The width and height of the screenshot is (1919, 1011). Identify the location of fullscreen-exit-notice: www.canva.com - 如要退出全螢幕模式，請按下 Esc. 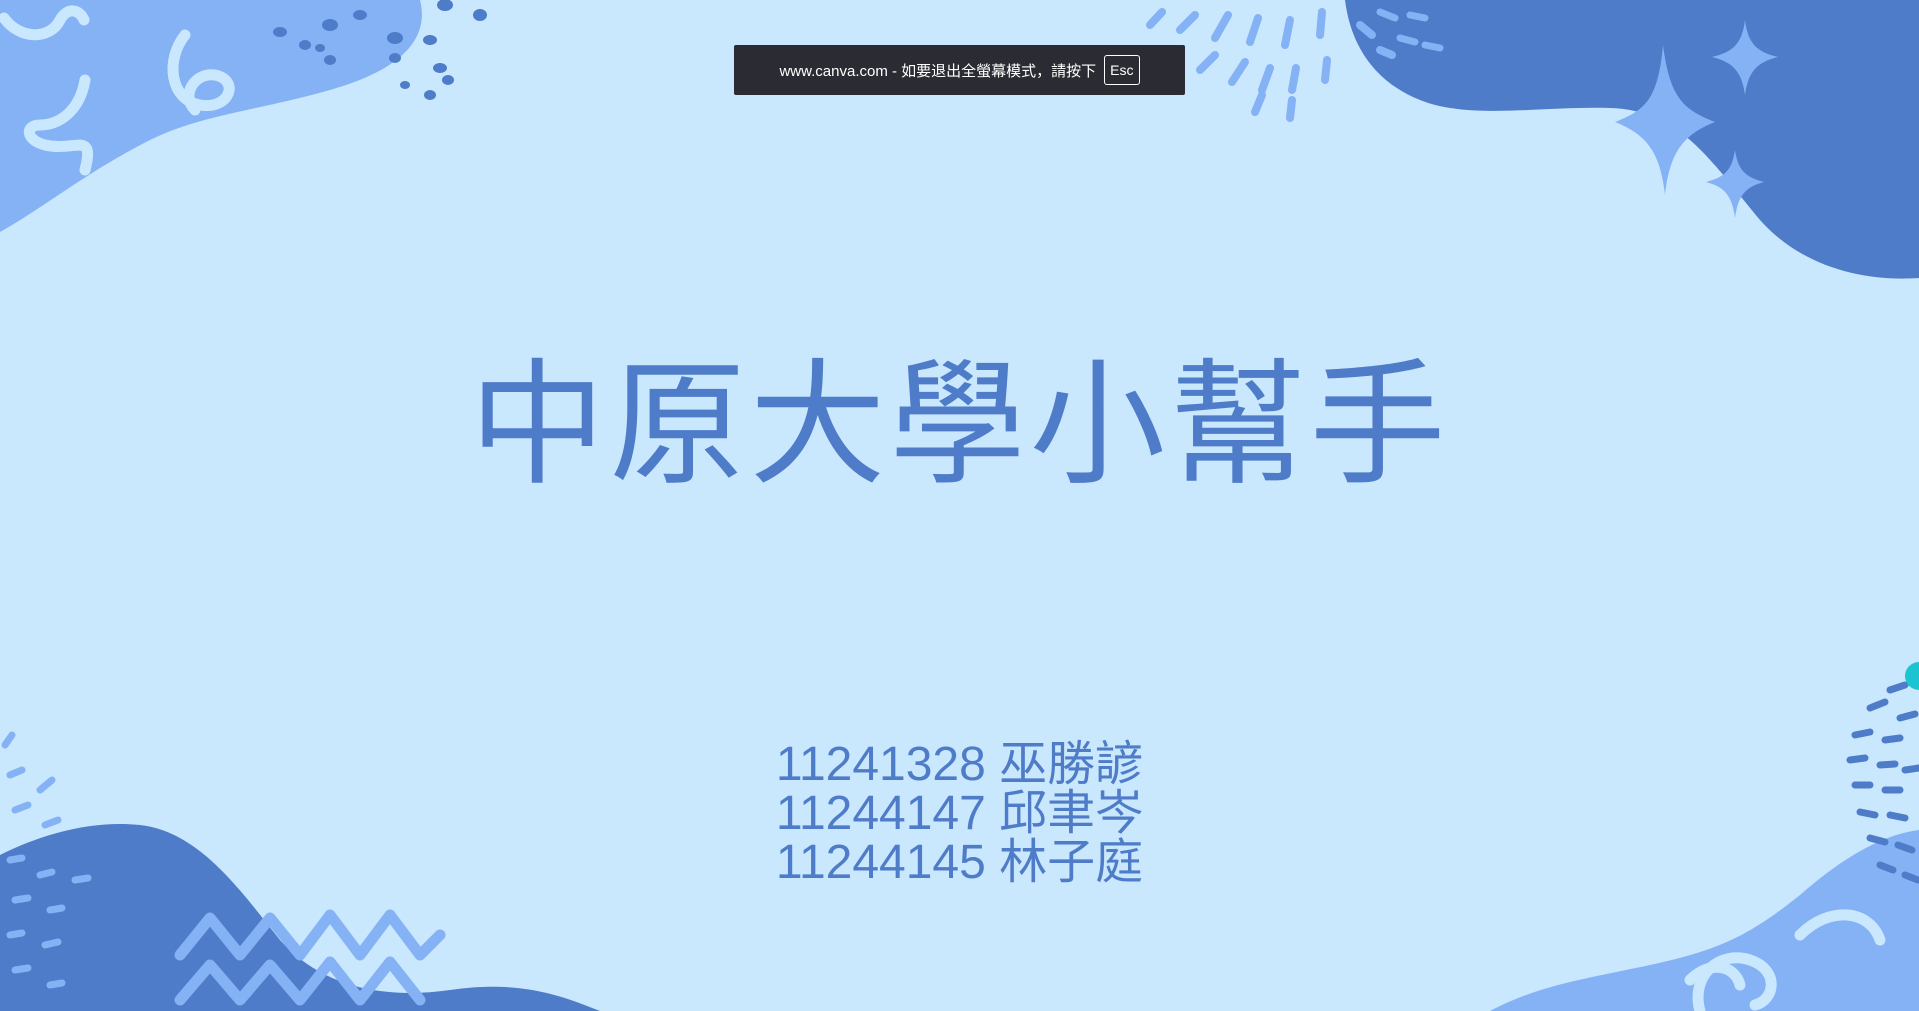
(959, 70).